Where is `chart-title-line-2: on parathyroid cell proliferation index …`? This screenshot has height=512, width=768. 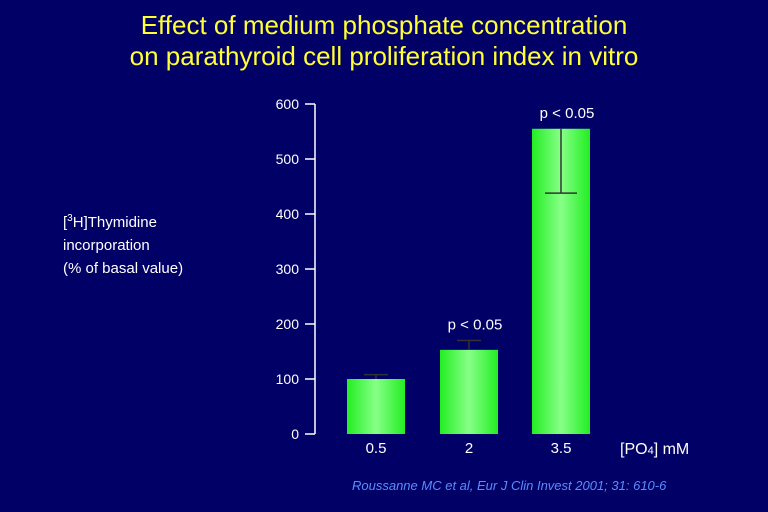
chart-title-line-2: on parathyroid cell proliferation index … is located at coordinates (384, 56).